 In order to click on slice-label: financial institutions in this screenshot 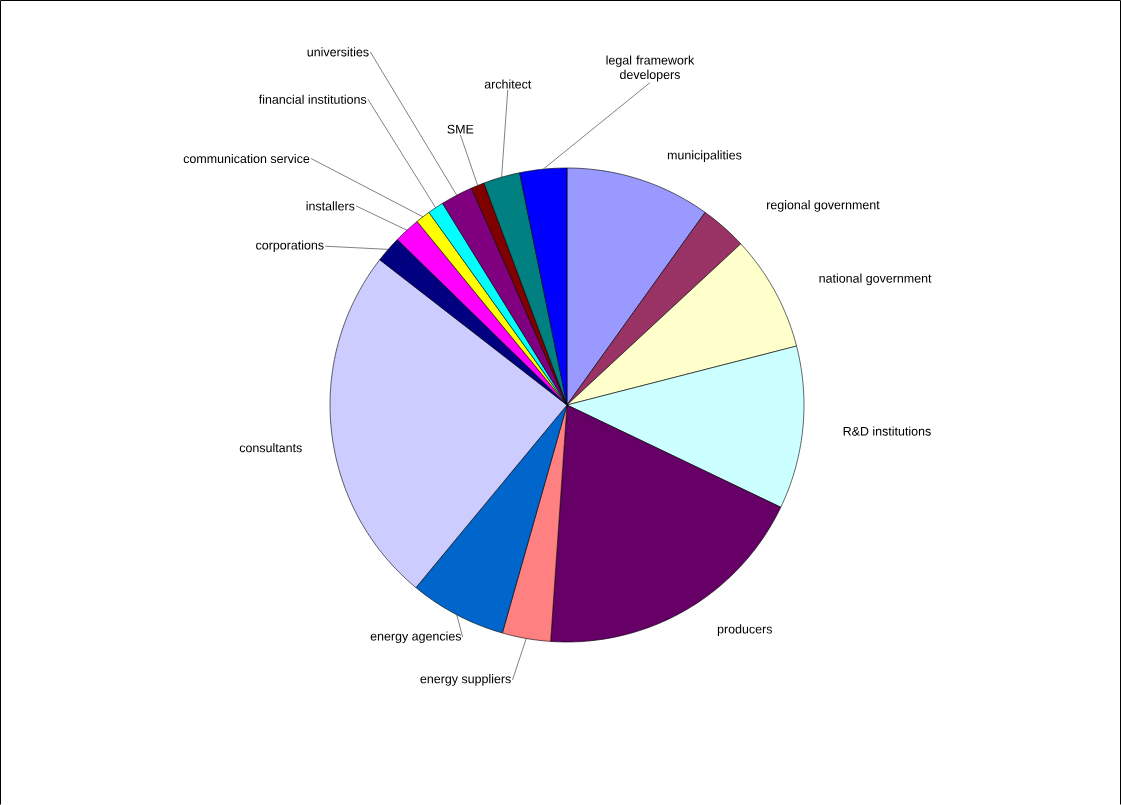, I will do `click(312, 99)`.